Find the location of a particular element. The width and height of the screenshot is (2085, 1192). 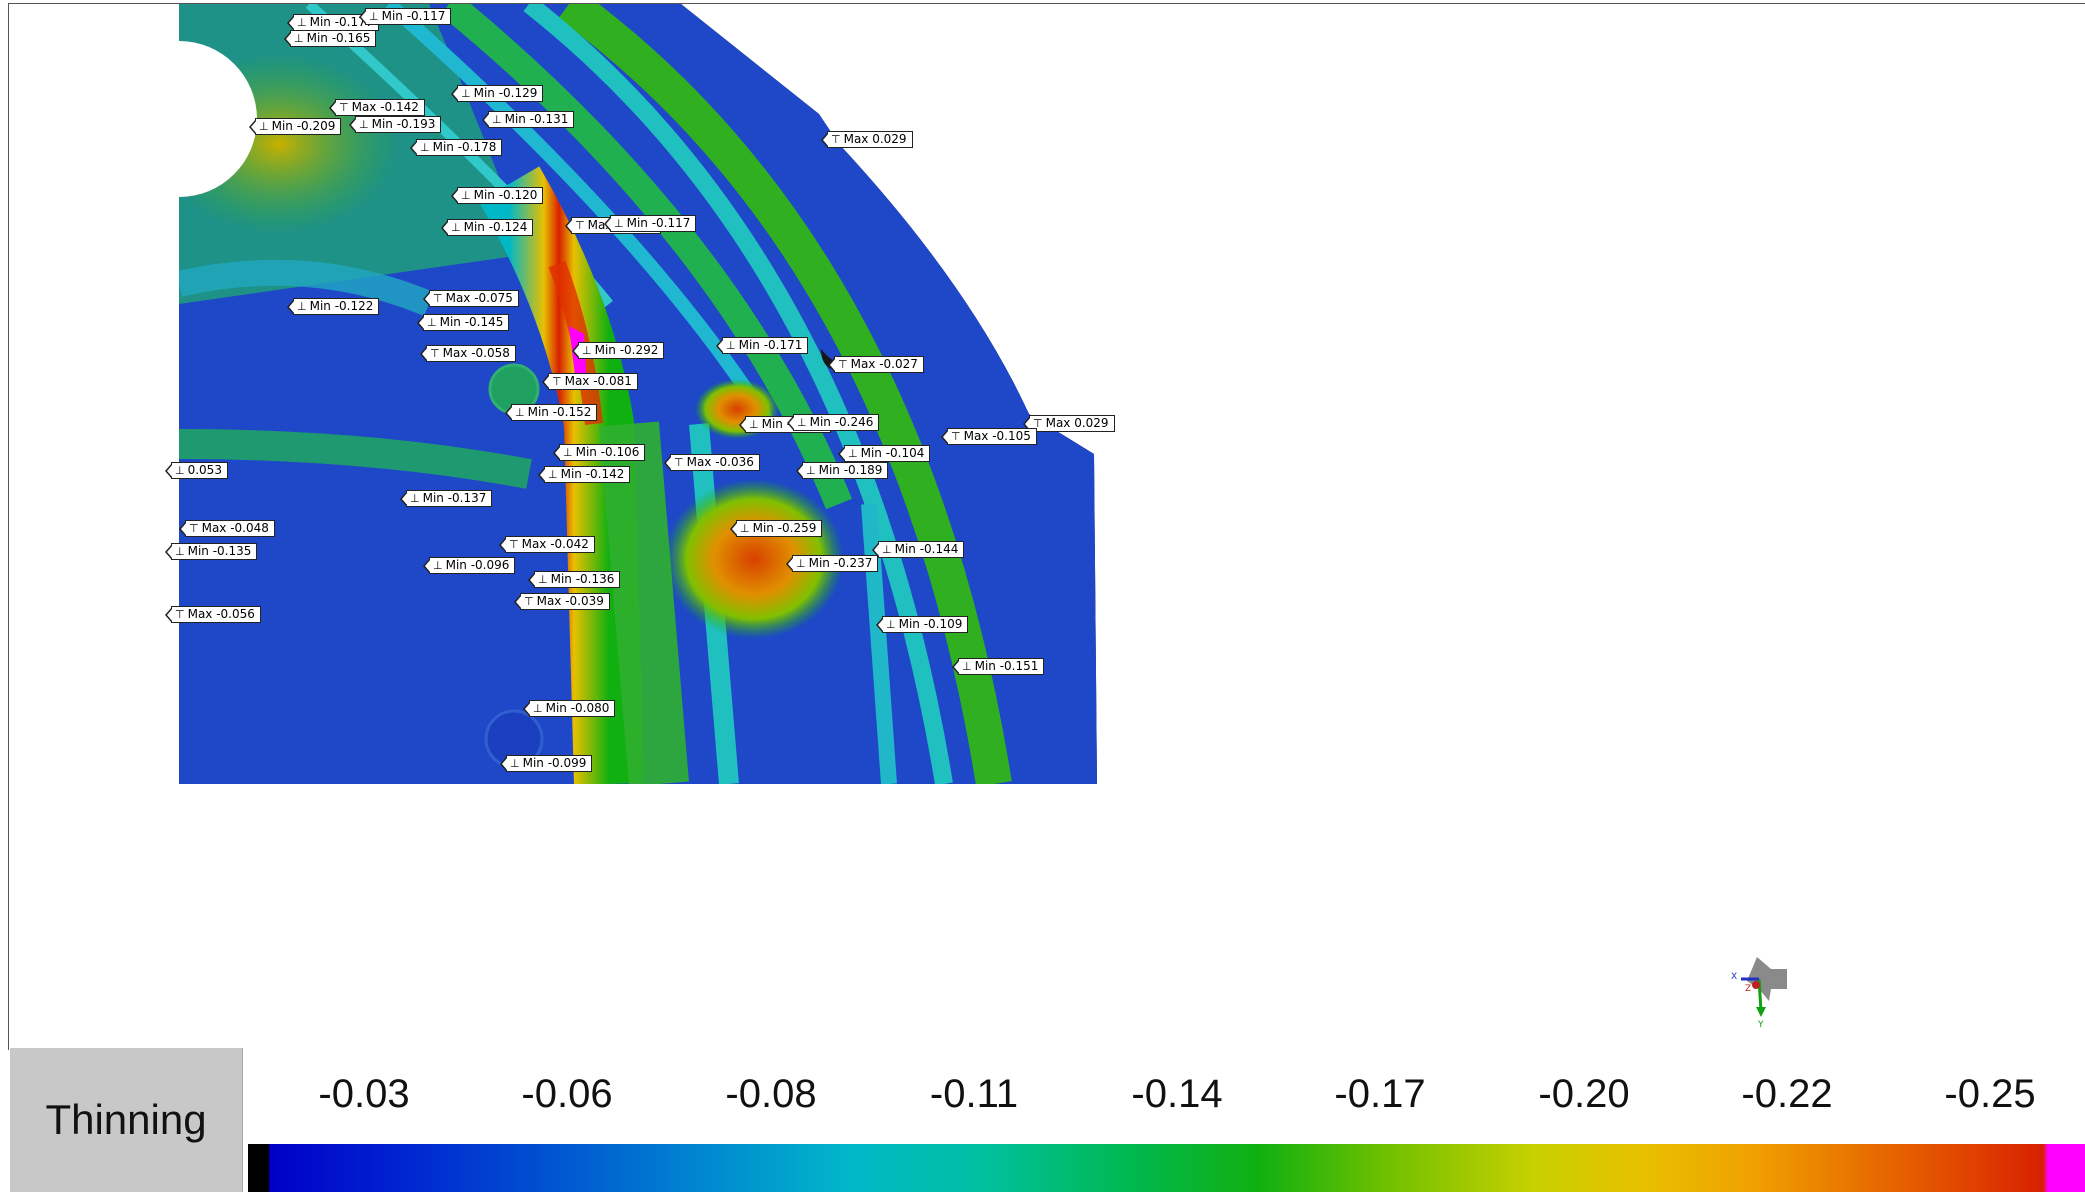

triad-x-label: X is located at coordinates (1734, 977).